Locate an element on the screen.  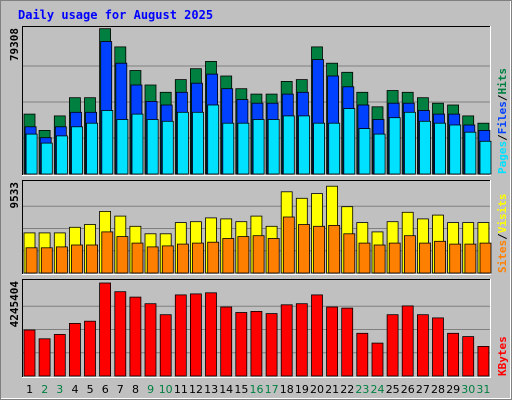
x-tick-label: 18 is located at coordinates (287, 389).